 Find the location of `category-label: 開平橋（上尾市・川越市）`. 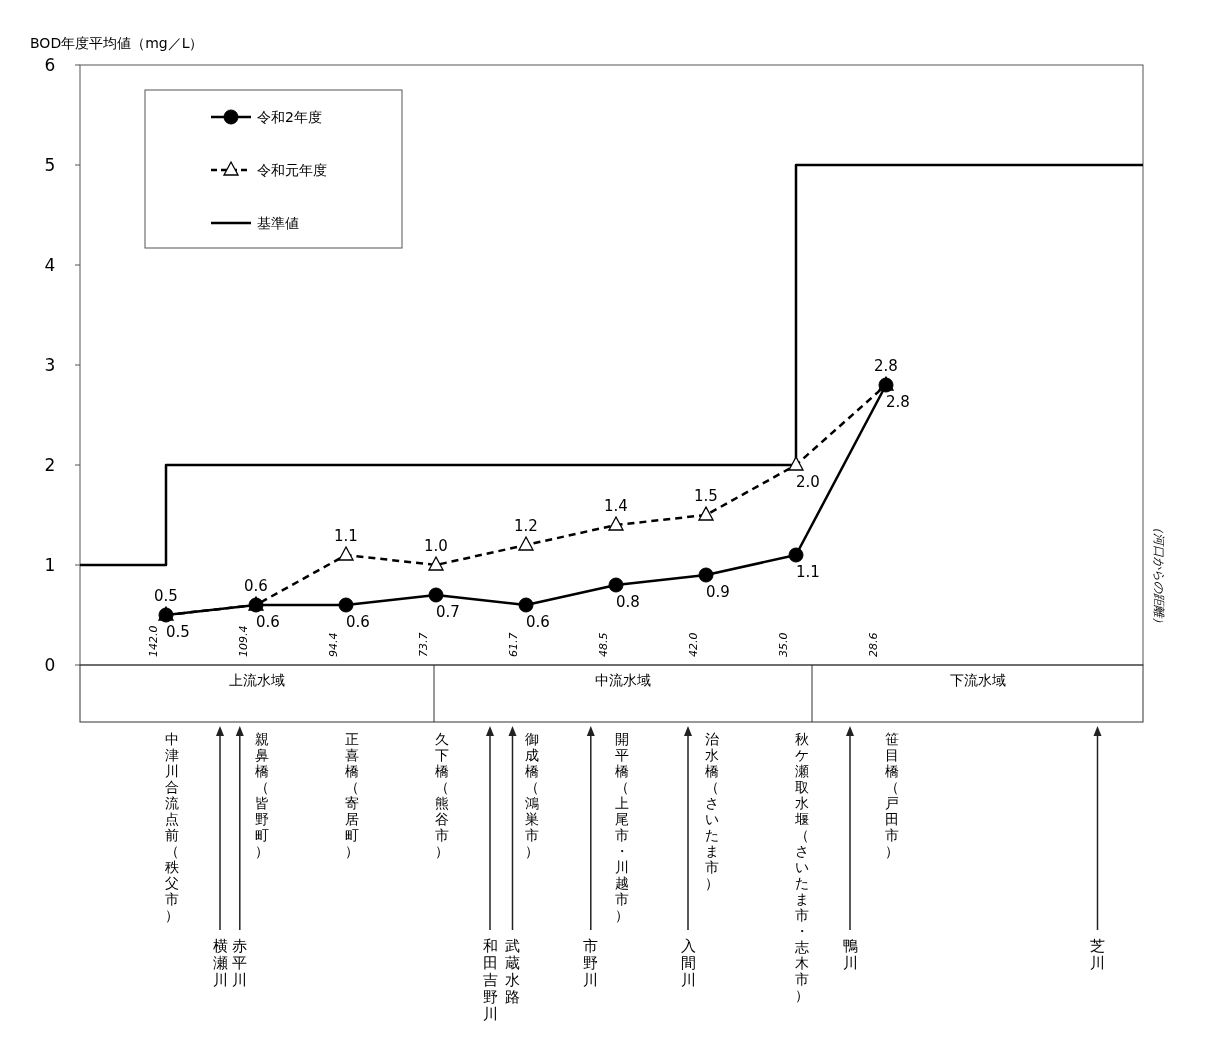

category-label: 開平橋（上尾市・川越市） is located at coordinates (622, 827).